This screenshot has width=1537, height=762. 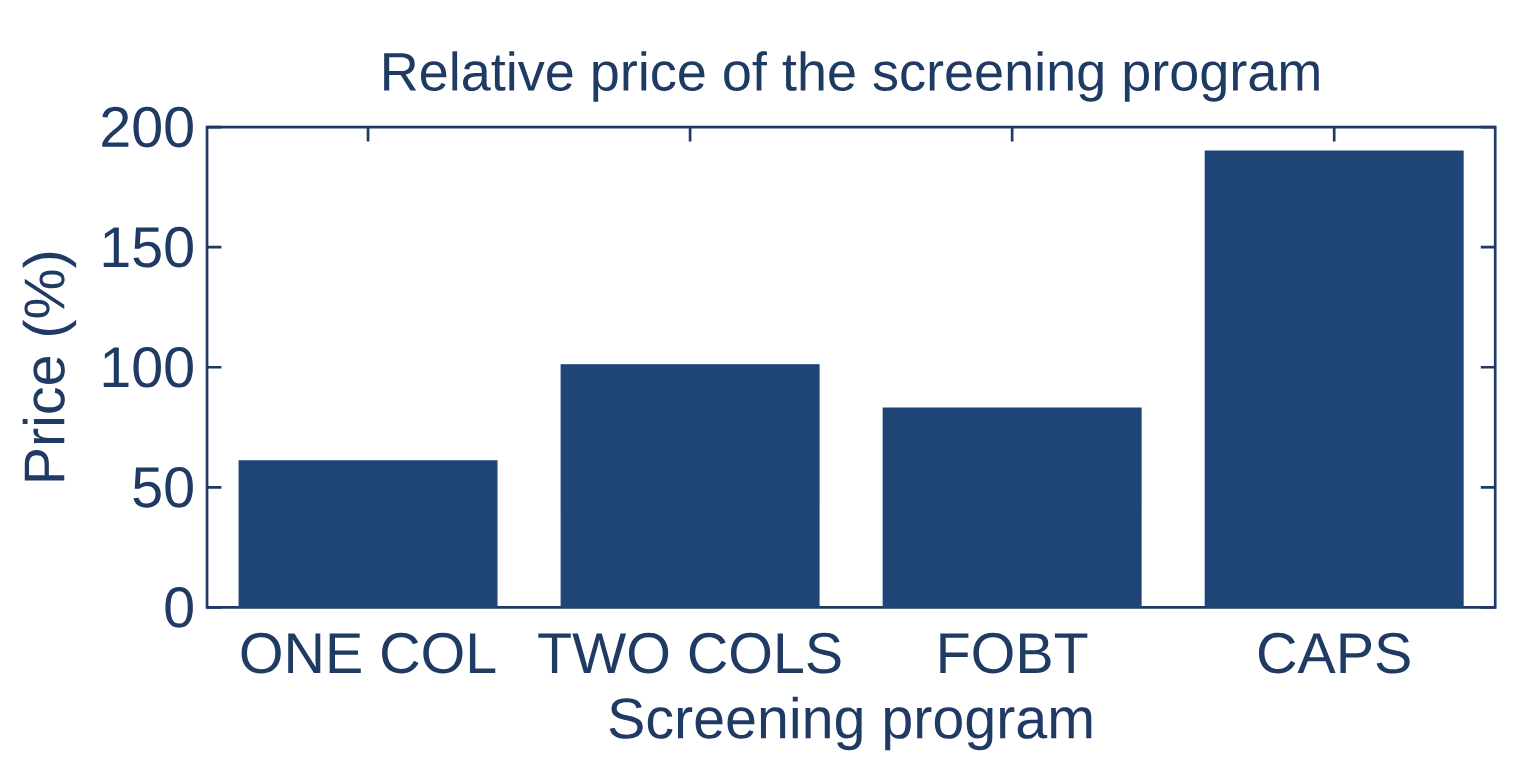 I want to click on y-tick-label: 150, so click(x=148, y=247).